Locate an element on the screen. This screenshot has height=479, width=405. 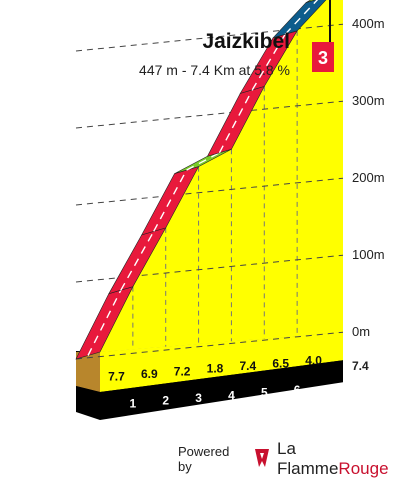
brand-name-part2: Rouge is located at coordinates (363, 468).